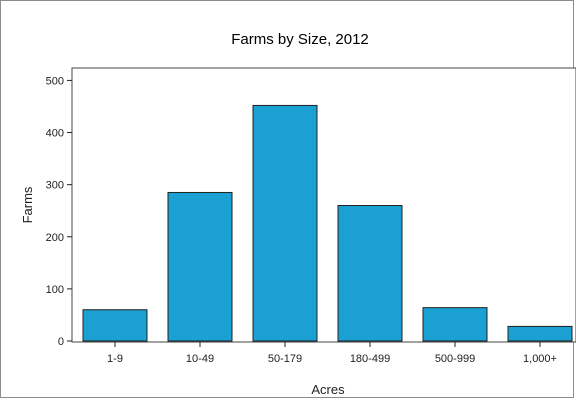 The width and height of the screenshot is (576, 400). Describe the element at coordinates (328, 389) in the screenshot. I see `x-axis-label: Acres` at that location.